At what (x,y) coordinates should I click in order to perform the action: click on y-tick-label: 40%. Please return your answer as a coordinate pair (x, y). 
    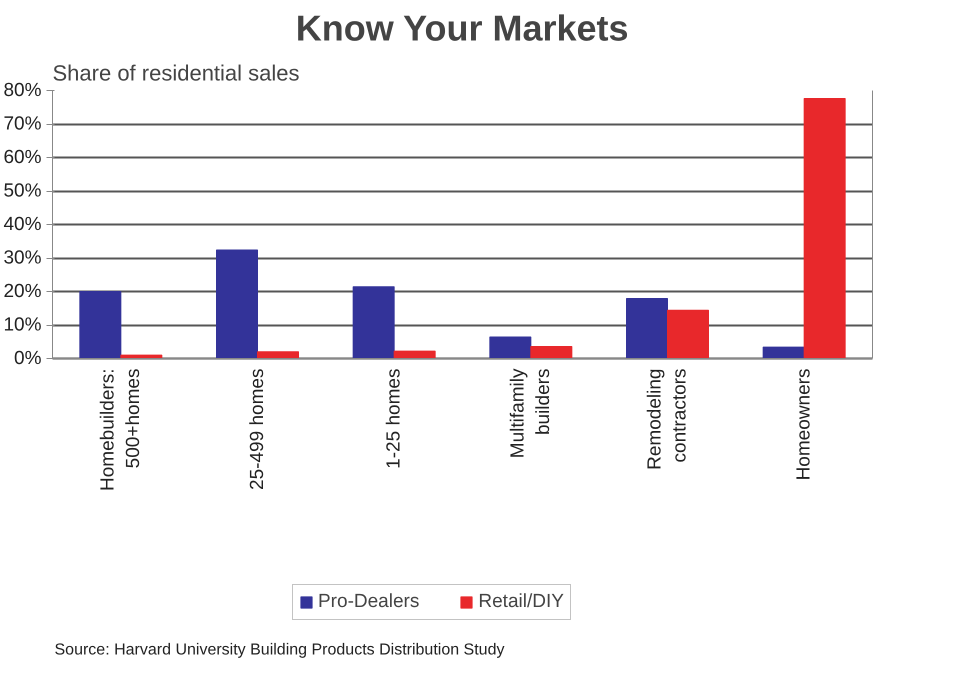
    Looking at the image, I should click on (22, 224).